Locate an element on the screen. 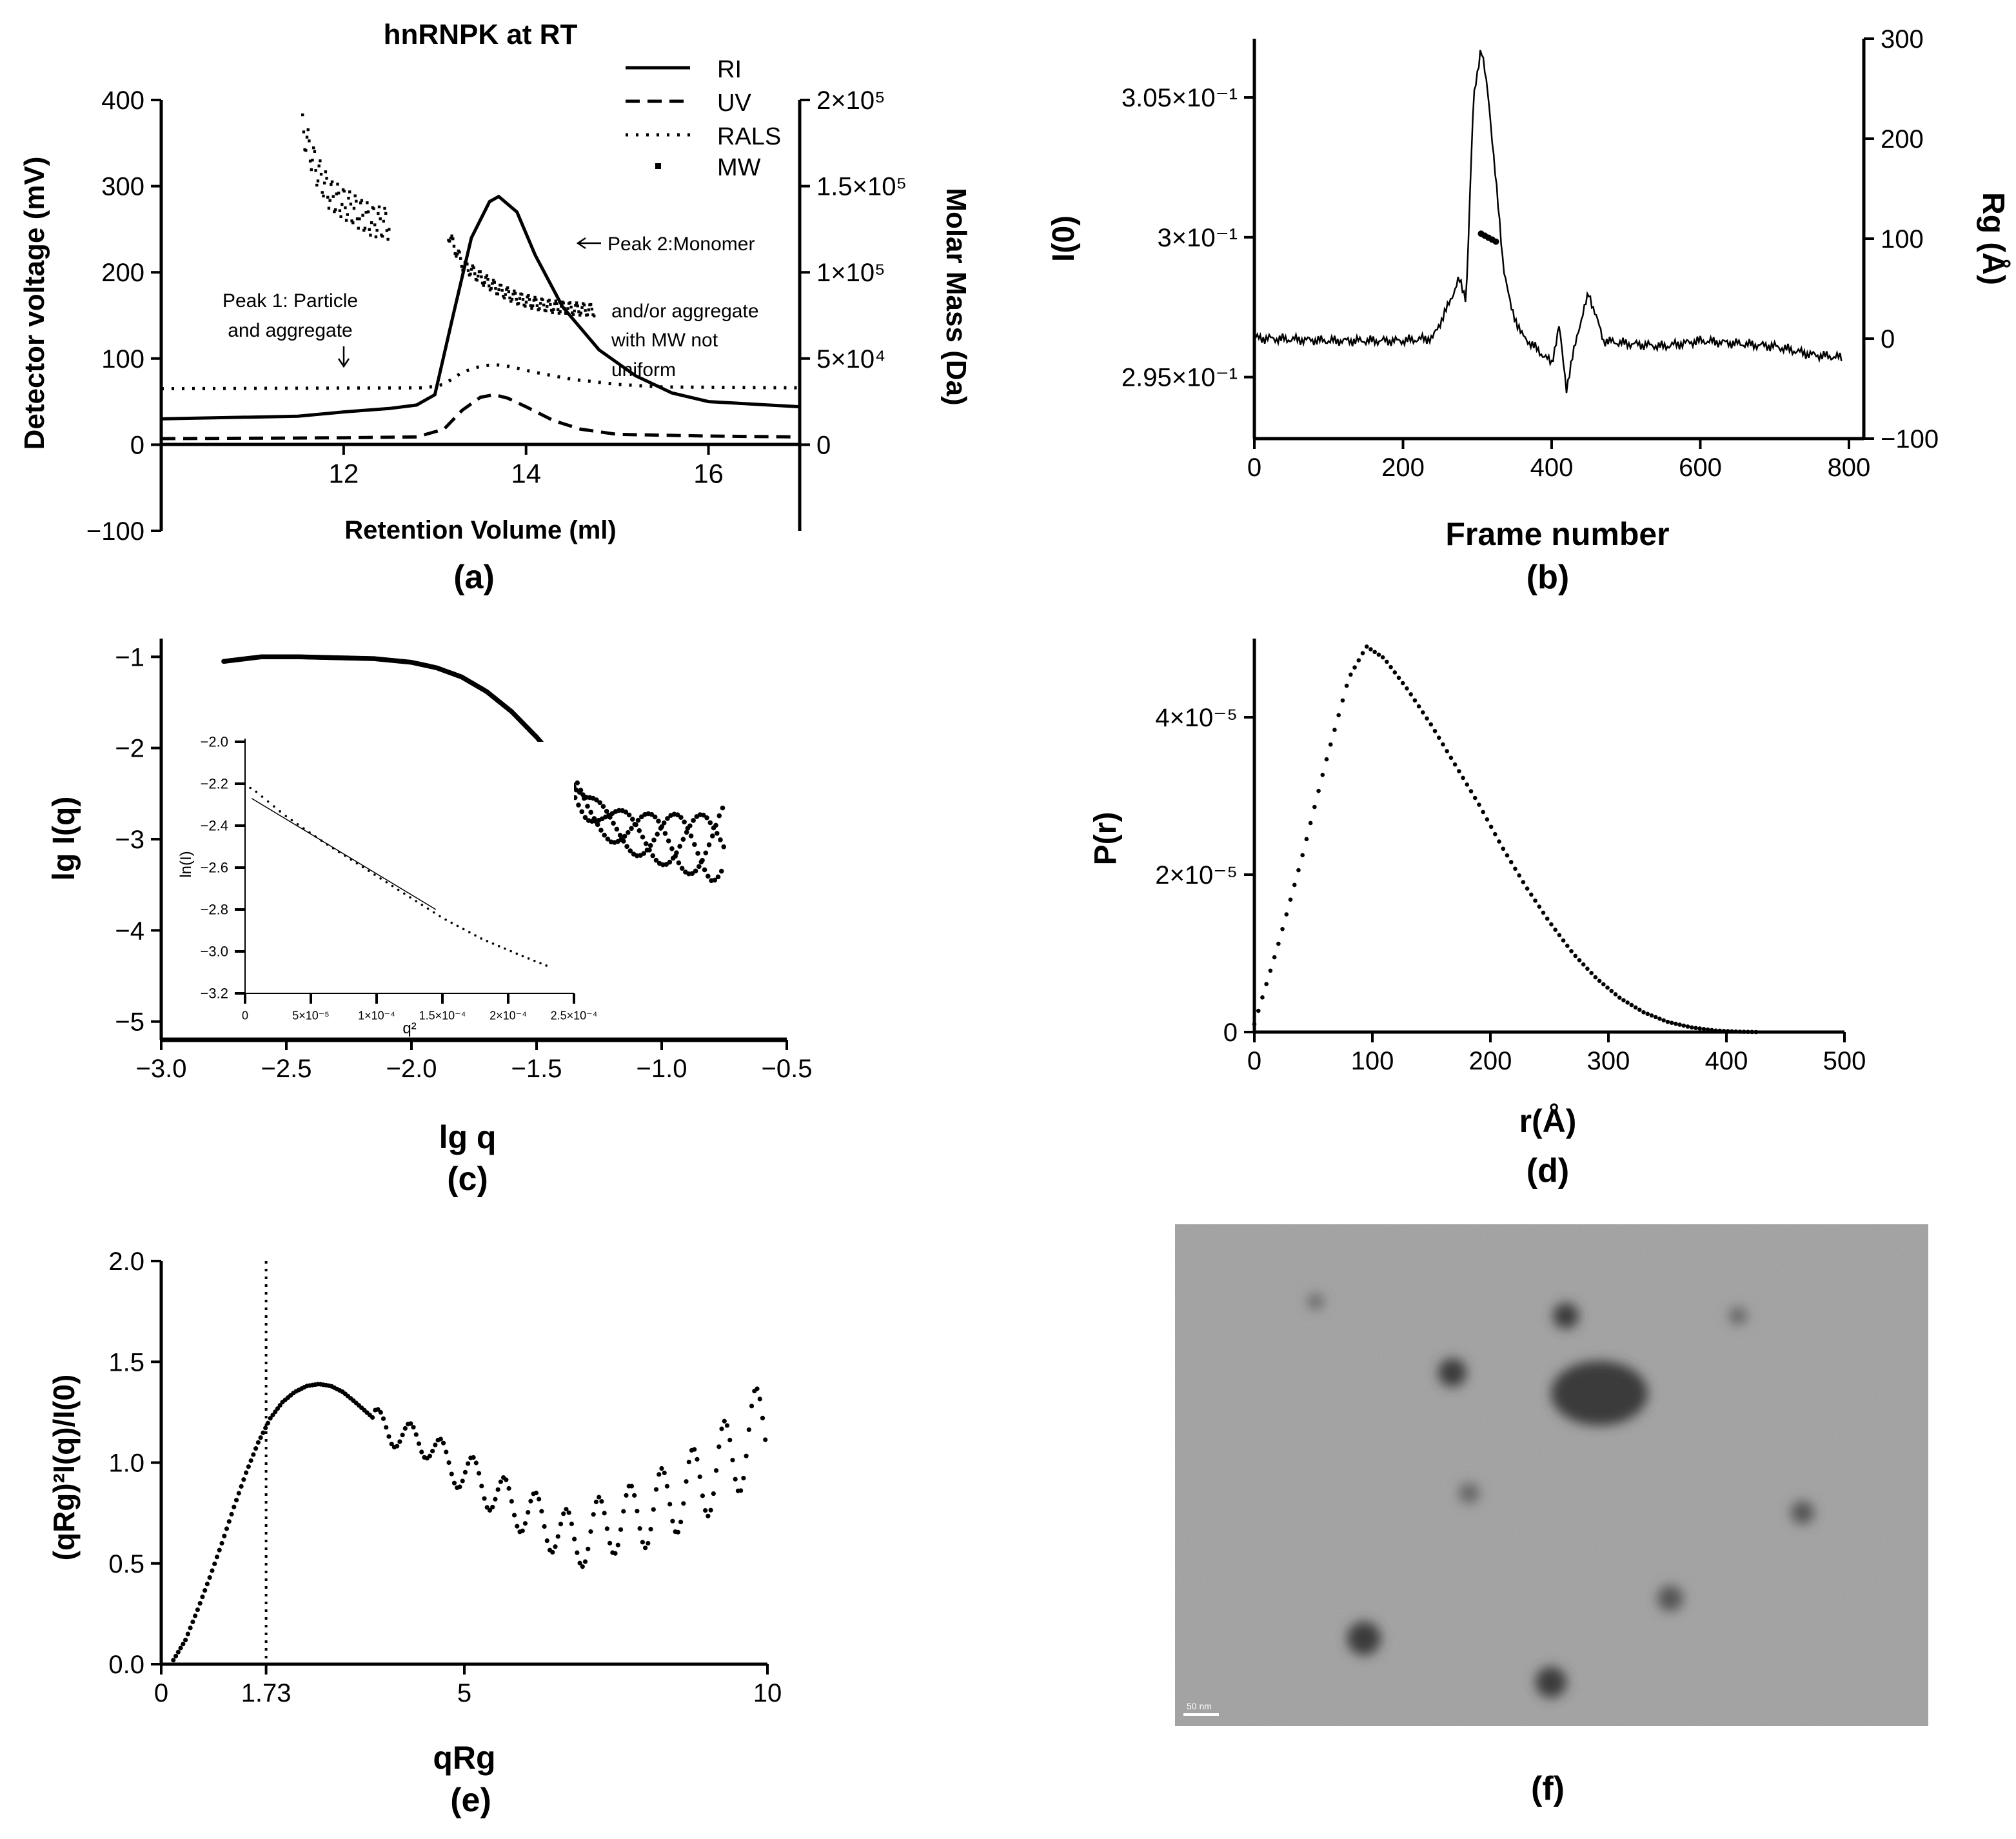  panel-f: 50 nm (f) is located at coordinates (1551, 1515).